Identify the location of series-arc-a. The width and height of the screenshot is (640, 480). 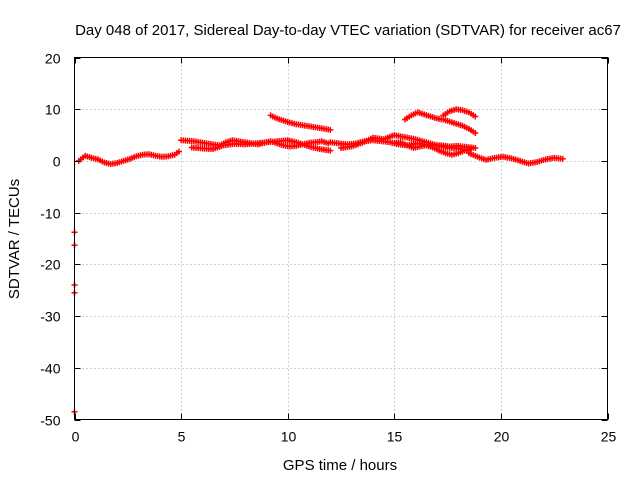
(128, 158).